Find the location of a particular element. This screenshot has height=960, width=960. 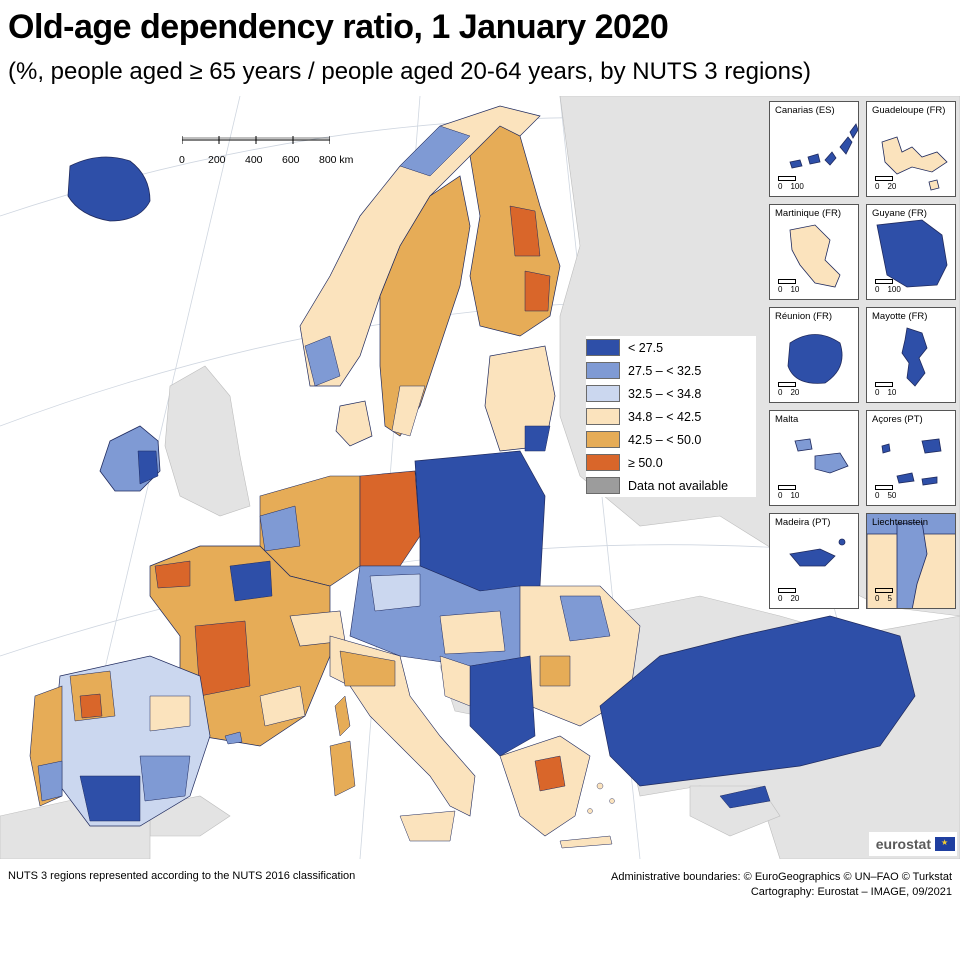

legend-label: ≥ 50.0 is located at coordinates (645, 462).